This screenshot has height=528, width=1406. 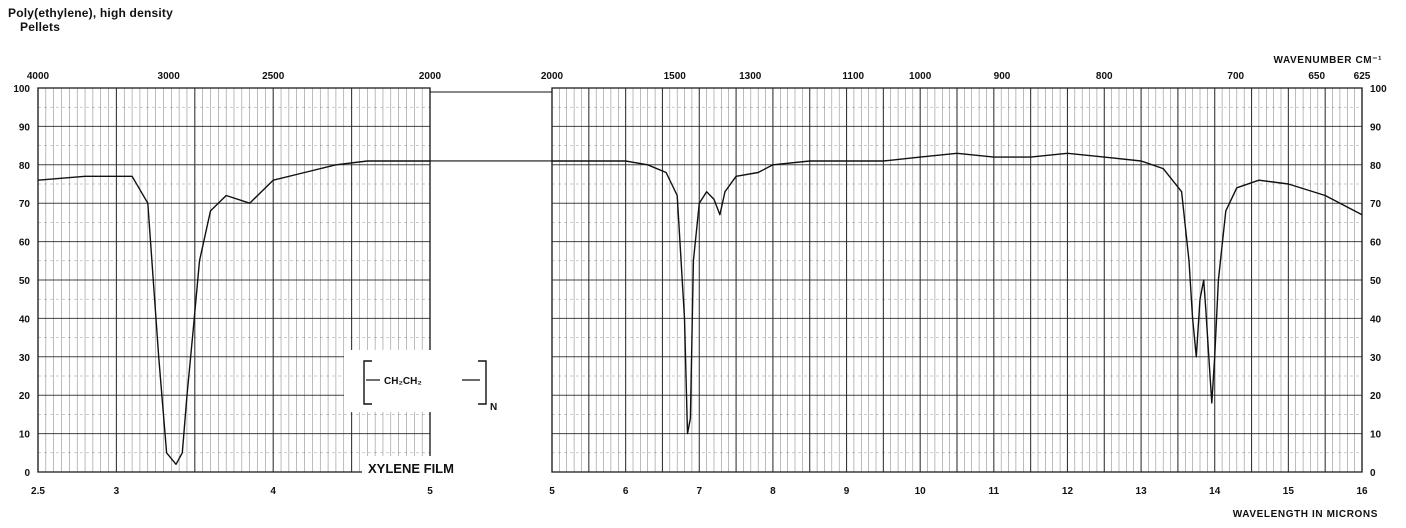 I want to click on x-tick-label: 7, so click(x=699, y=491).